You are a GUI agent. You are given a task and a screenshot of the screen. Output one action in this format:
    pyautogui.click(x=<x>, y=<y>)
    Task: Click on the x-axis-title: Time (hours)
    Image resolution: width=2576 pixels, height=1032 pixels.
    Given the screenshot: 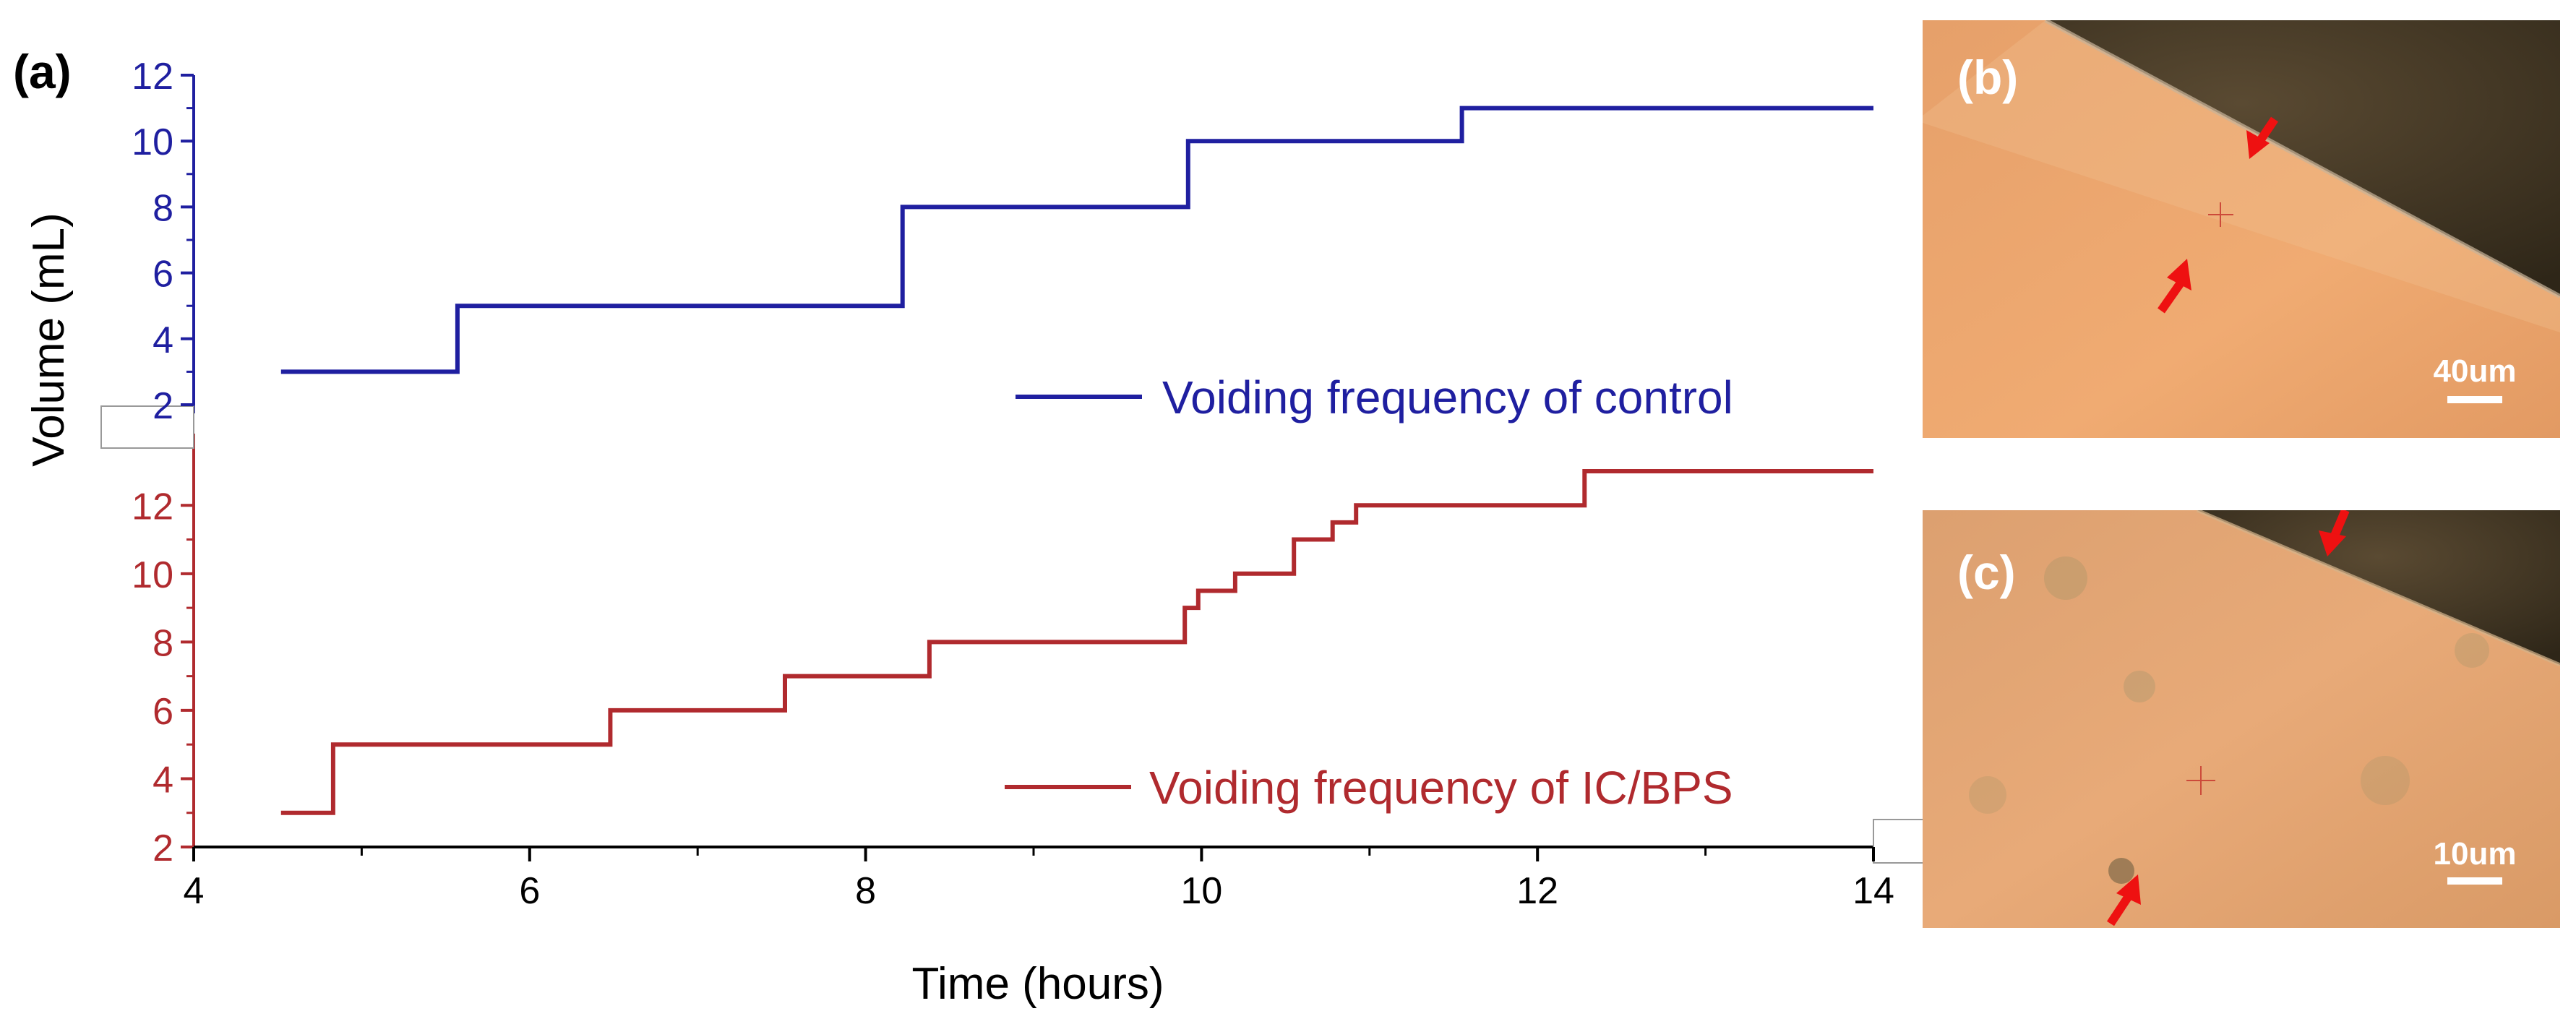 What is the action you would take?
    pyautogui.click(x=1038, y=984)
    